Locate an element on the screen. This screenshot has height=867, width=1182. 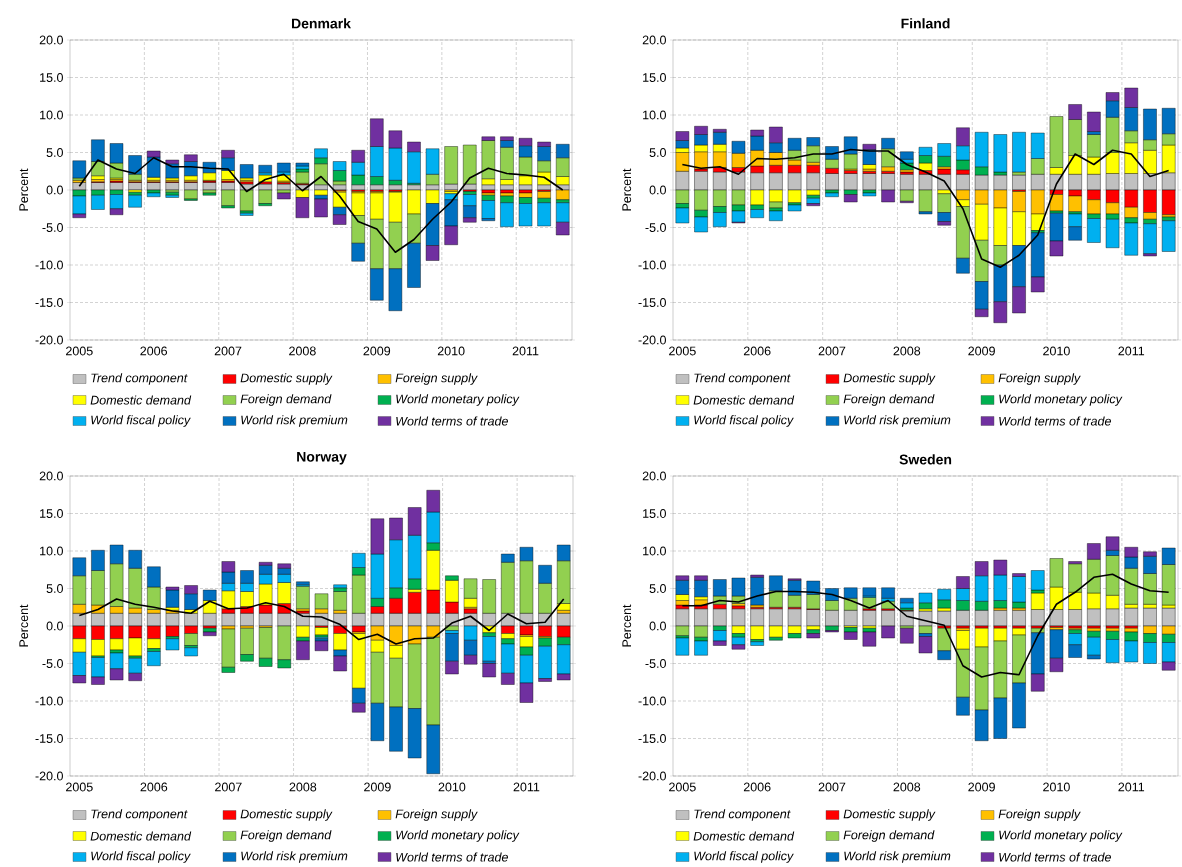
chart-title: Finland is located at coordinates (925, 23).